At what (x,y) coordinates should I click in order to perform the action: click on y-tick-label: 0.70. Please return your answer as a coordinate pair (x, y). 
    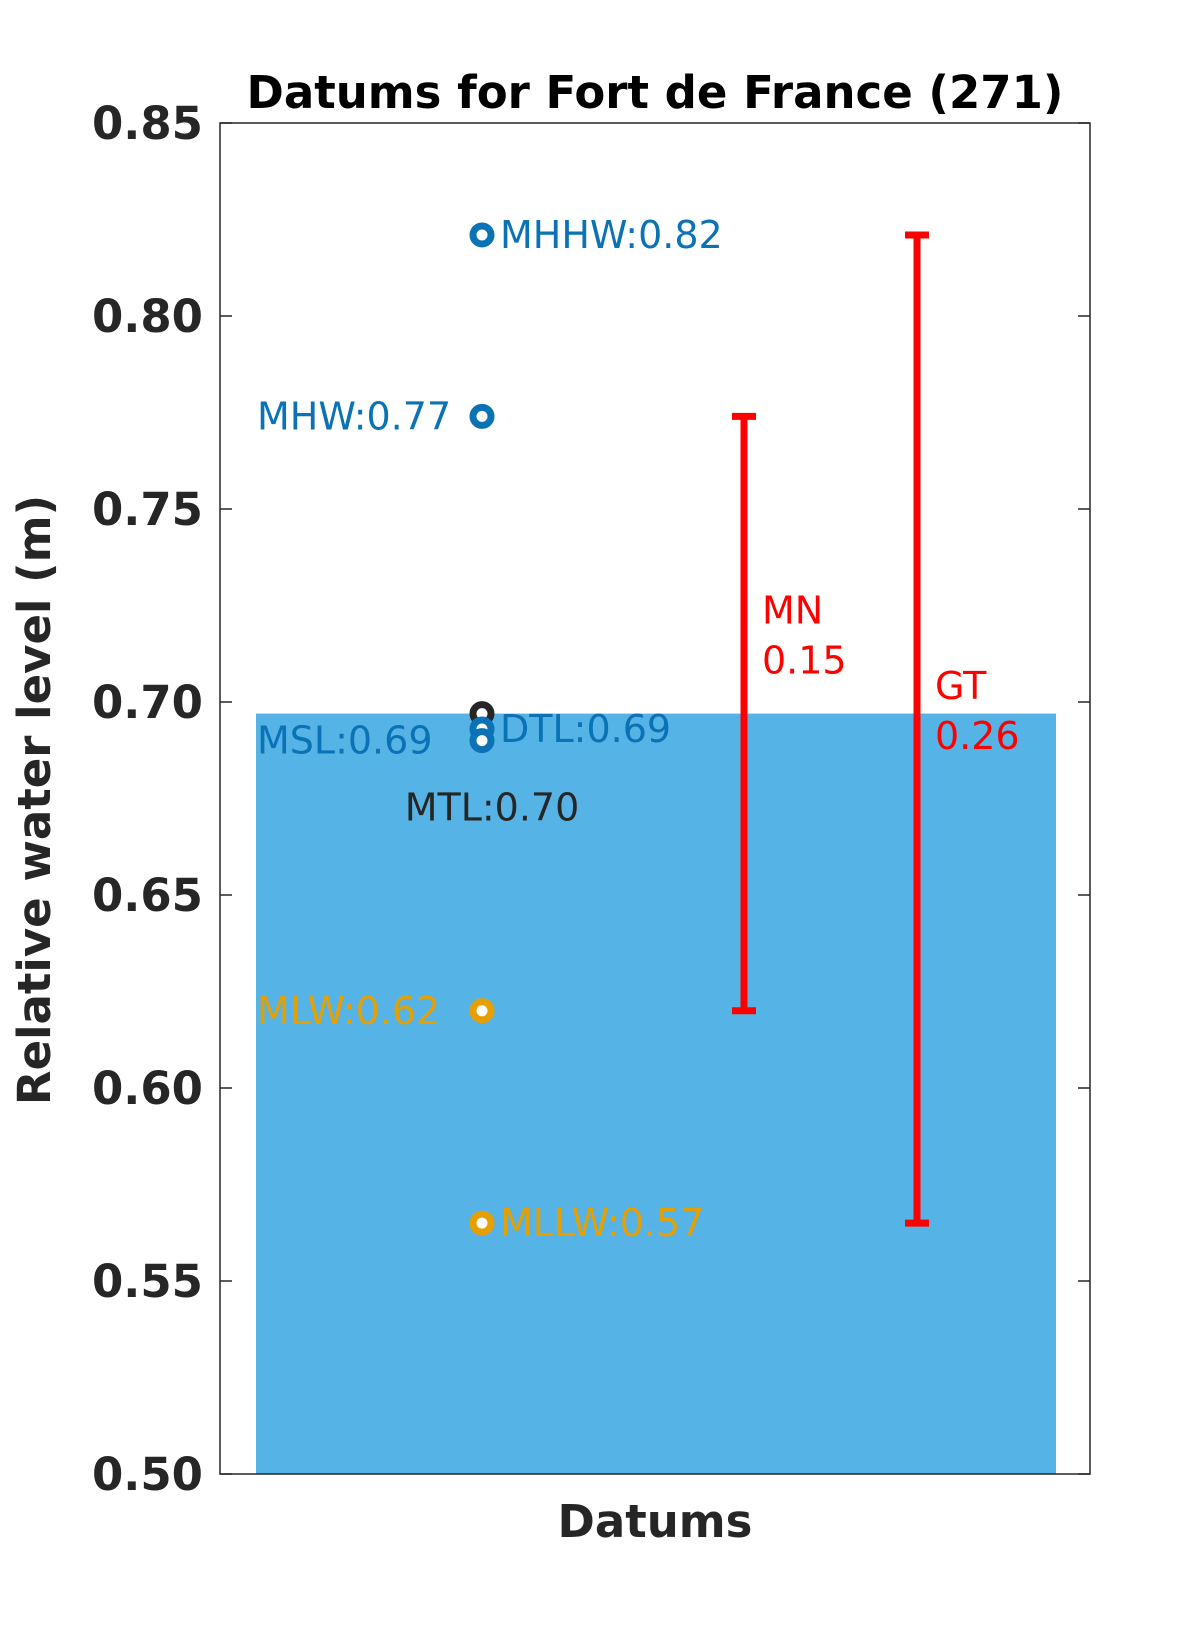
    Looking at the image, I should click on (147, 702).